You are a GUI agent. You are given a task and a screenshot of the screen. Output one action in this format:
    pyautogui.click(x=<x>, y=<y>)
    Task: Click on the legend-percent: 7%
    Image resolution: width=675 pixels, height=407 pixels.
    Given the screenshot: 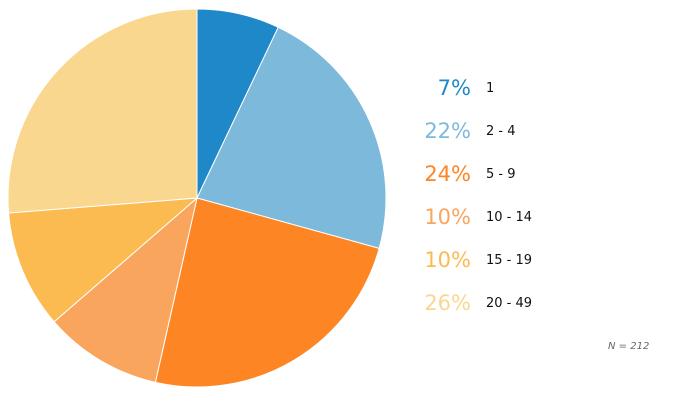 What is the action you would take?
    pyautogui.click(x=454, y=88)
    